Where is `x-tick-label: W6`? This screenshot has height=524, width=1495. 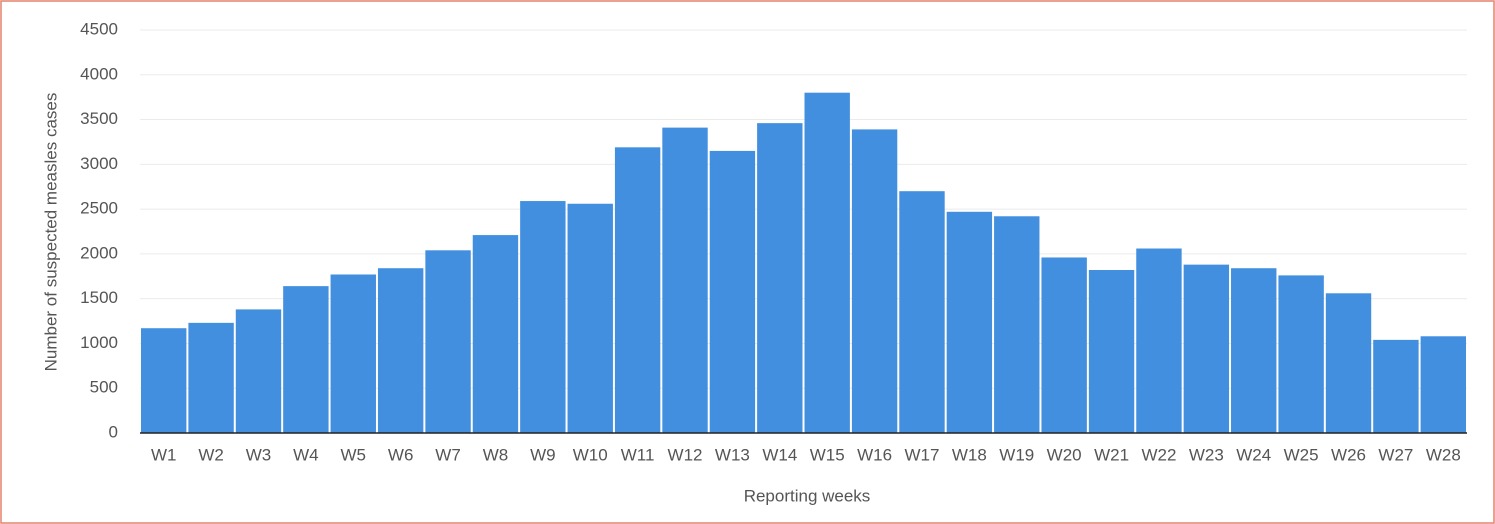 x-tick-label: W6 is located at coordinates (401, 454).